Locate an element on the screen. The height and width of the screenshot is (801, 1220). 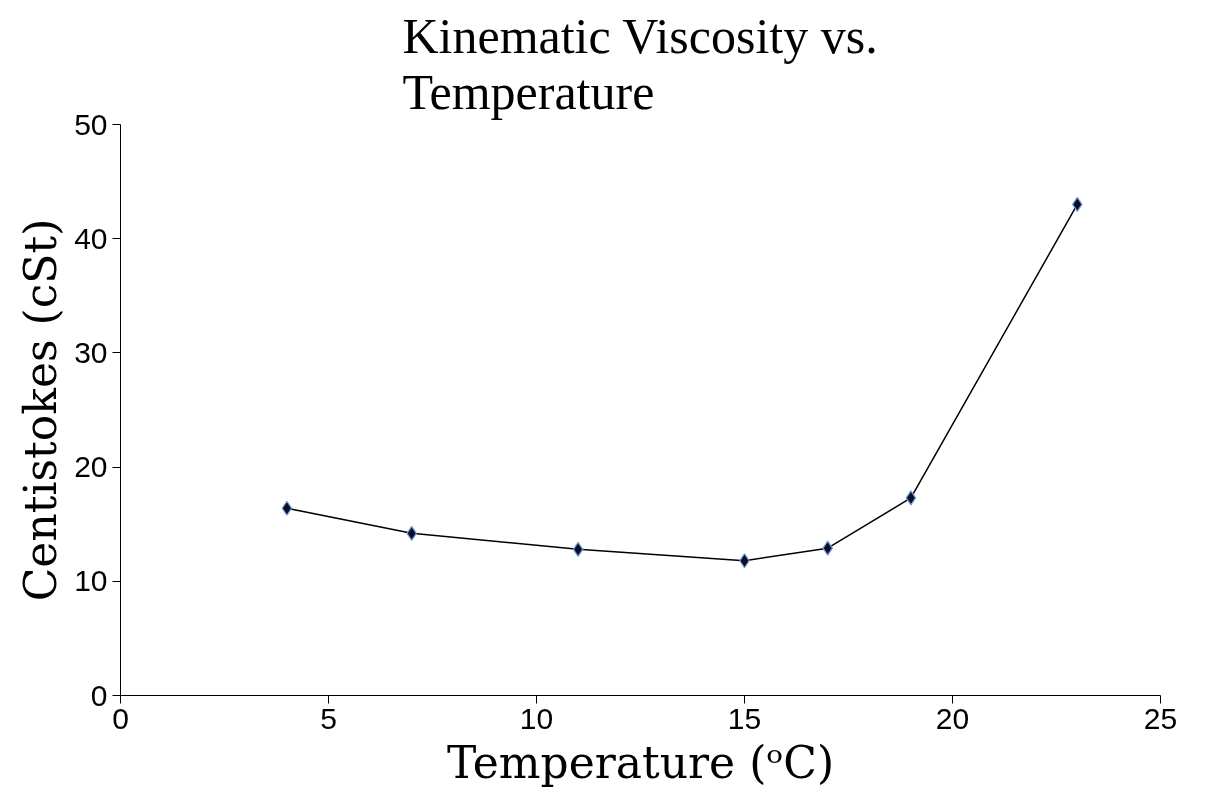
x-tick-label: 20 is located at coordinates (952, 718).